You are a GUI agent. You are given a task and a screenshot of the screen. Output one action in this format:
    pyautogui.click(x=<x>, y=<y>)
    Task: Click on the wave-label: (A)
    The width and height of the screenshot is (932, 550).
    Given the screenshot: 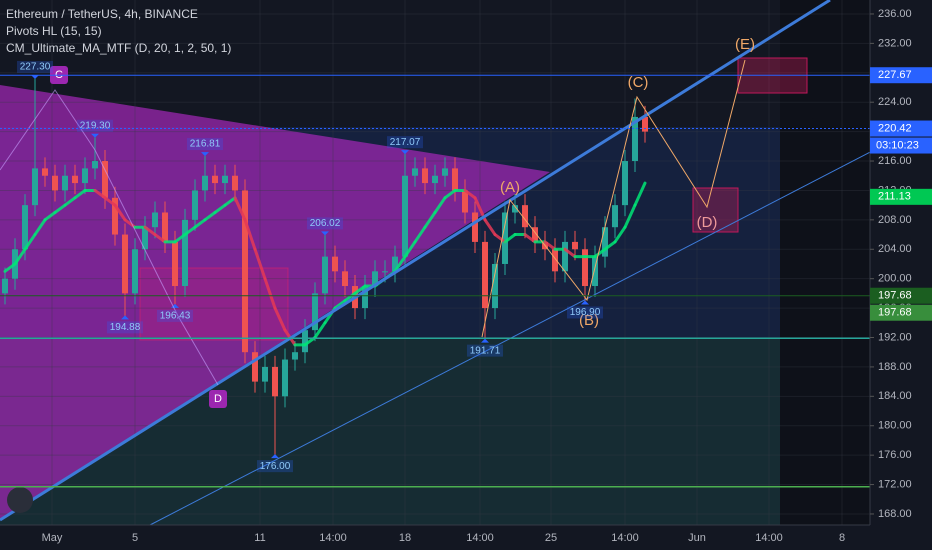 What is the action you would take?
    pyautogui.click(x=510, y=187)
    